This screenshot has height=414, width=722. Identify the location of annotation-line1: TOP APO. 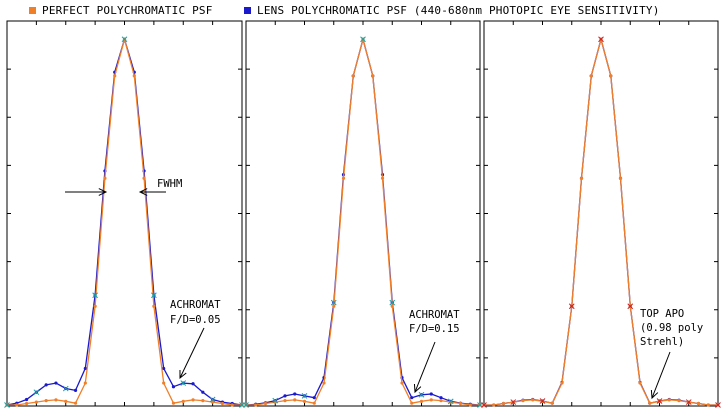
(662, 314).